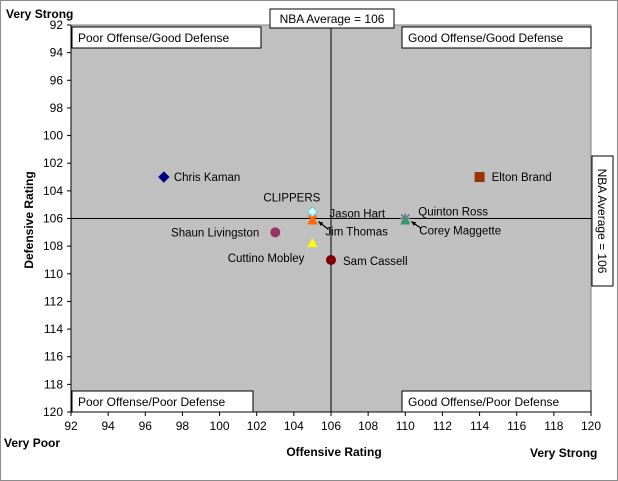 This screenshot has height=481, width=618. Describe the element at coordinates (484, 402) in the screenshot. I see `quadrant-label-bottom-right: Good Offense/Poor Defense` at that location.